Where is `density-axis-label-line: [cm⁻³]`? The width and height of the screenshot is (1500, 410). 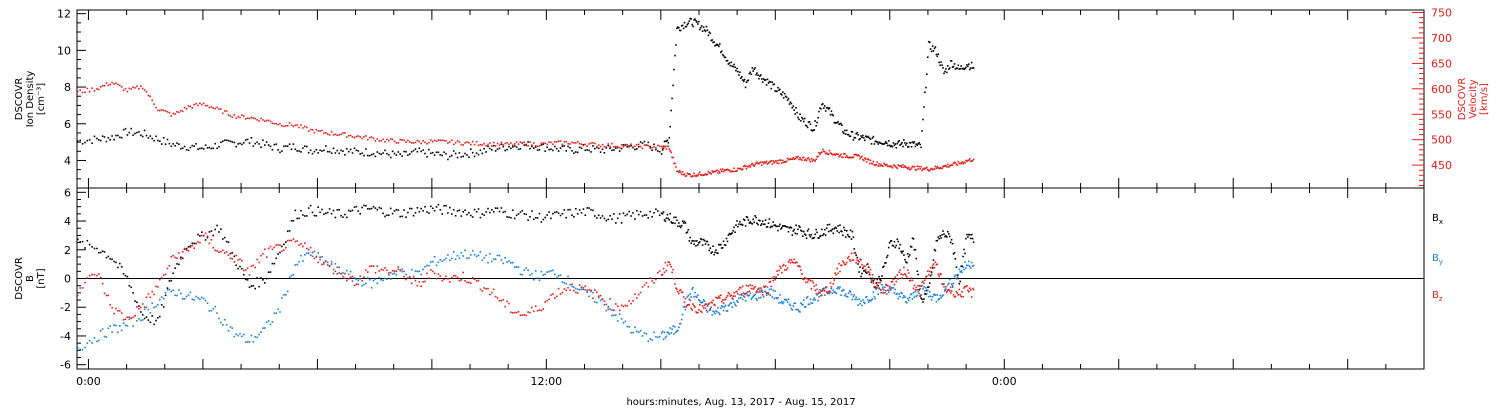 density-axis-label-line: [cm⁻³] is located at coordinates (41, 99).